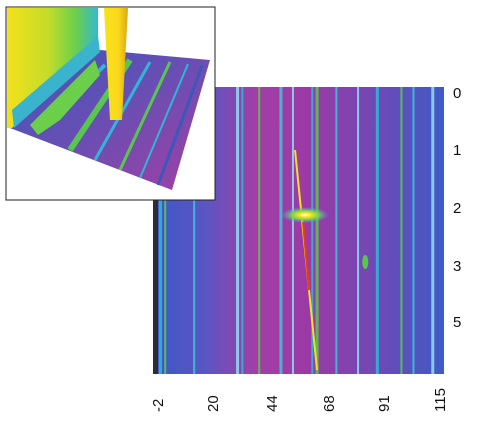 This screenshot has width=477, height=423. What do you see at coordinates (306, 256) in the screenshot?
I see `heatmap-streak-core` at bounding box center [306, 256].